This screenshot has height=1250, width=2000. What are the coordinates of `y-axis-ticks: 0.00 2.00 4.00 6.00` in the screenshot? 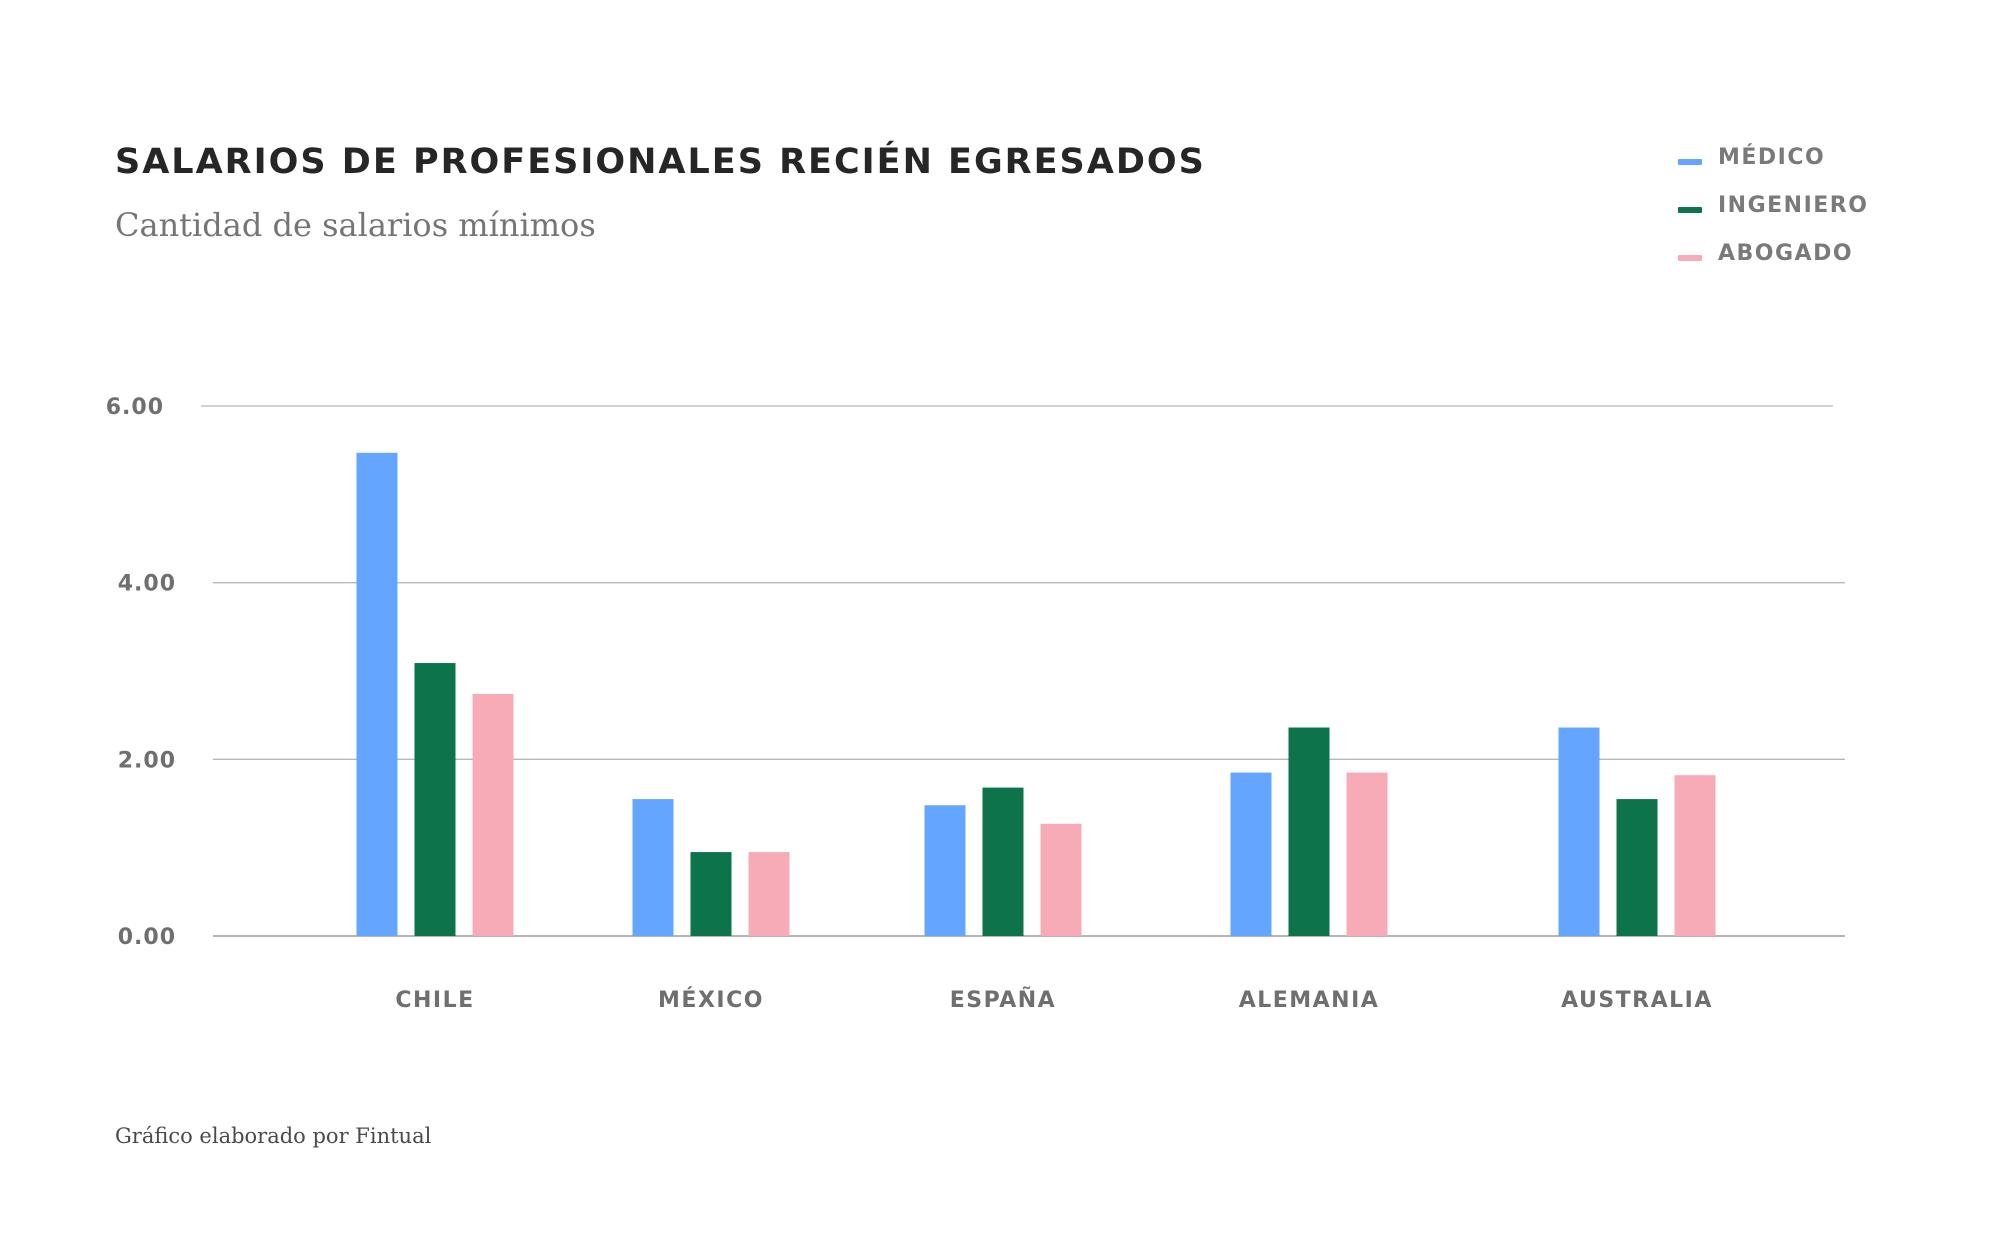 It's located at (141, 672).